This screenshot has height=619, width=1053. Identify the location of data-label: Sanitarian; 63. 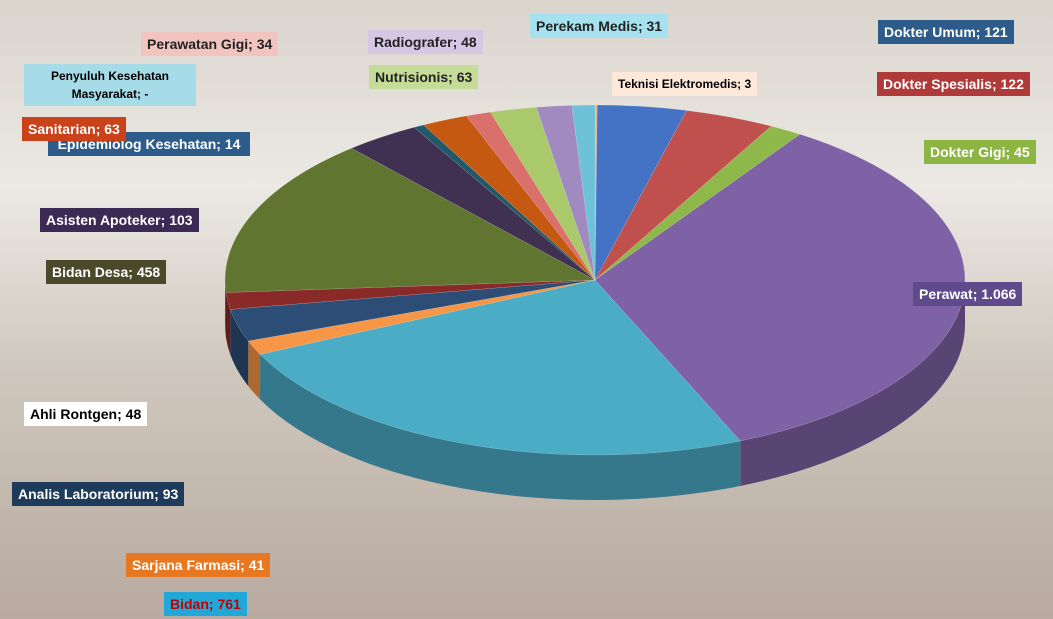
(74, 129).